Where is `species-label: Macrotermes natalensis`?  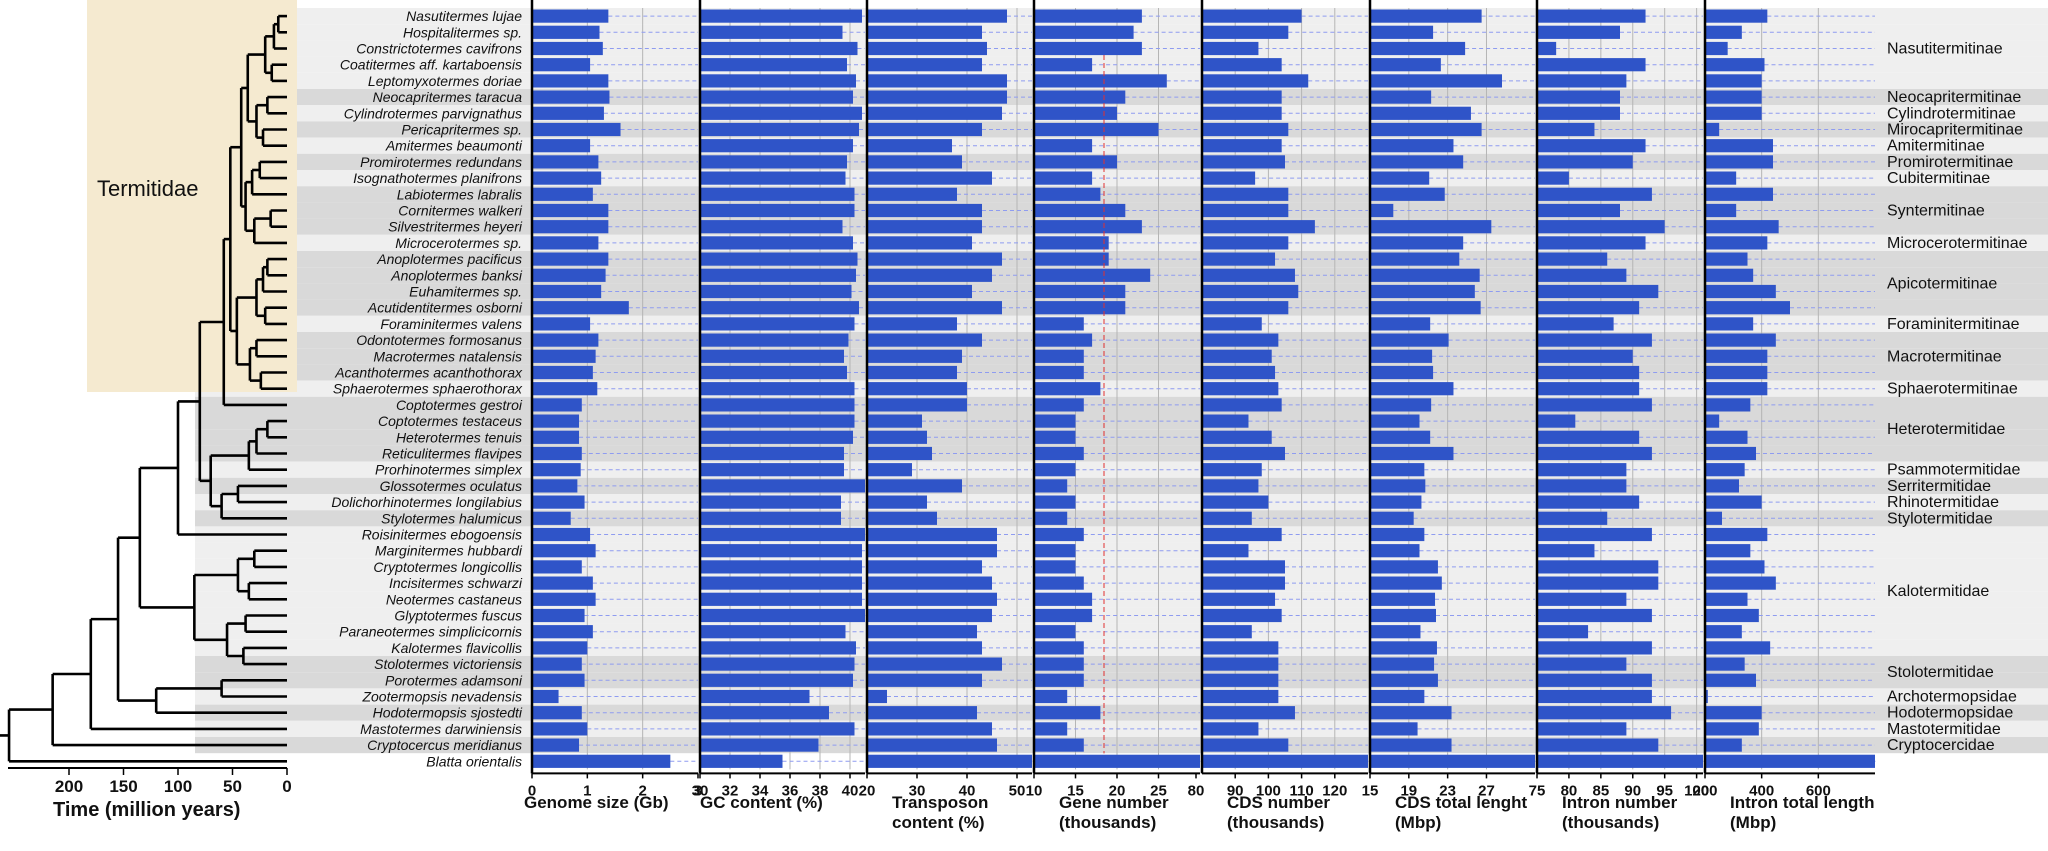
species-label: Macrotermes natalensis is located at coordinates (447, 356).